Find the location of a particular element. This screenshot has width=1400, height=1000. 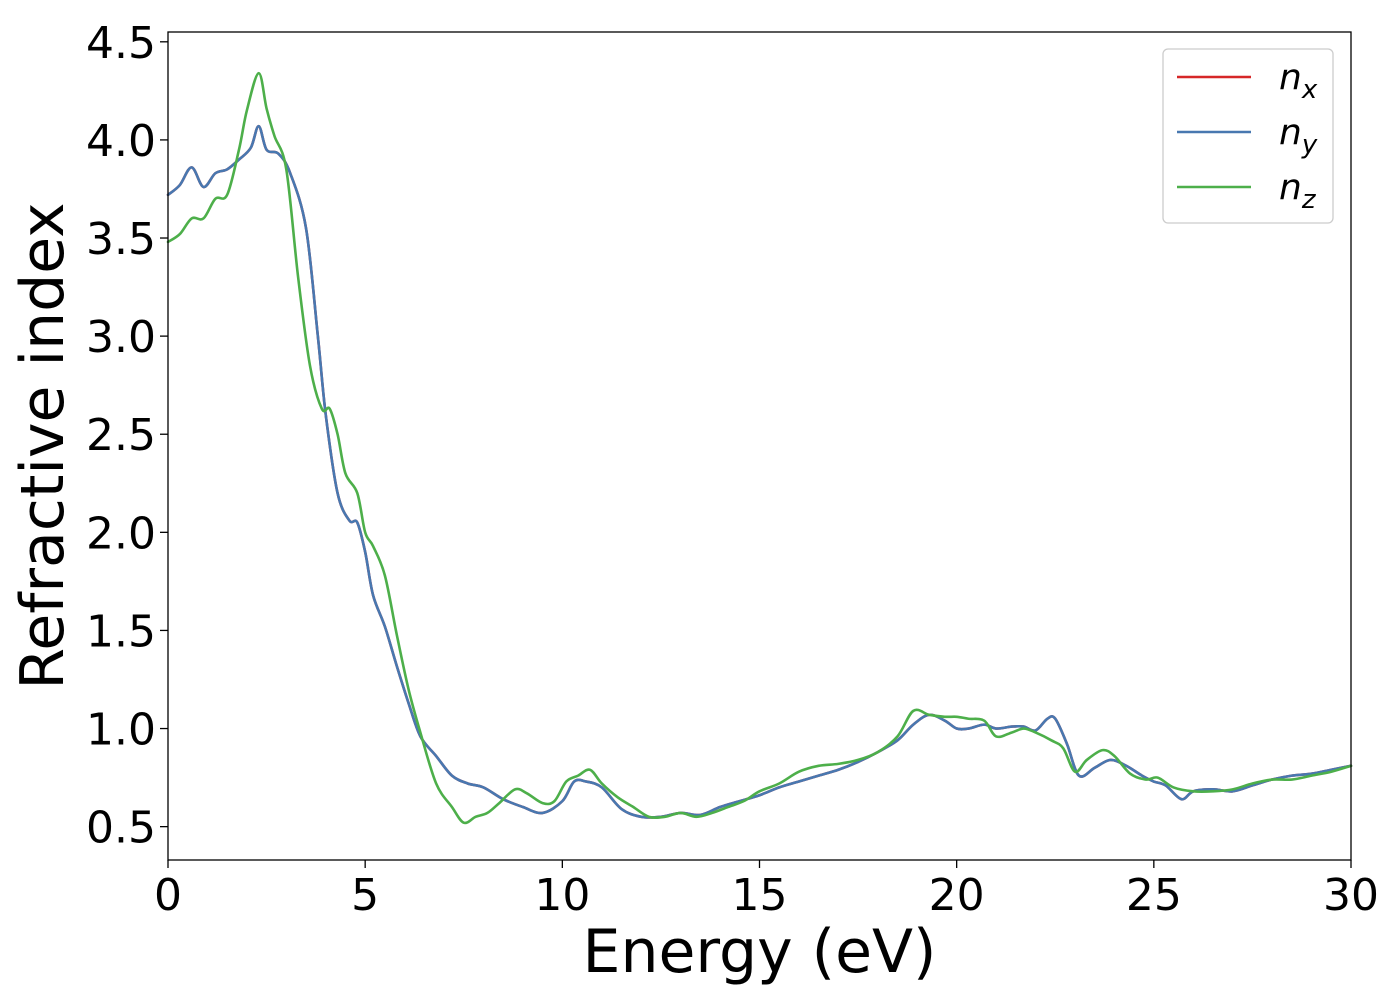

x-tick-label: 30 is located at coordinates (1351, 895).